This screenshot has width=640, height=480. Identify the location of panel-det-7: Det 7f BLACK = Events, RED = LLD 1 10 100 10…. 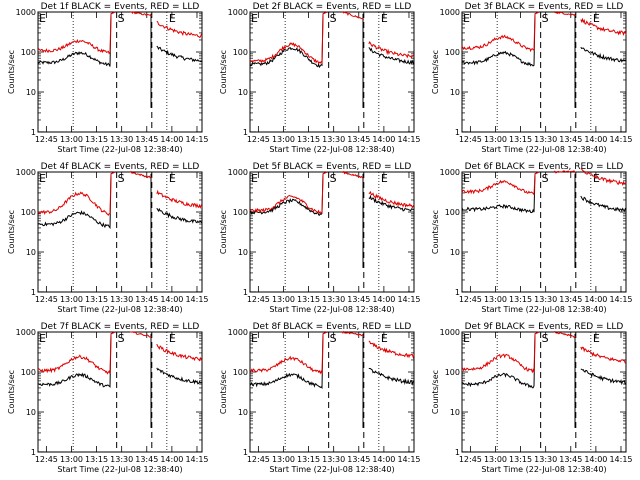
(108, 398).